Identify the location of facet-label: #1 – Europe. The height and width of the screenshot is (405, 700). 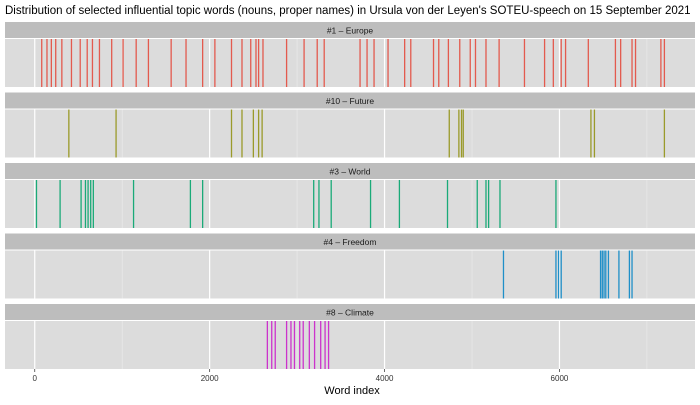
(350, 31).